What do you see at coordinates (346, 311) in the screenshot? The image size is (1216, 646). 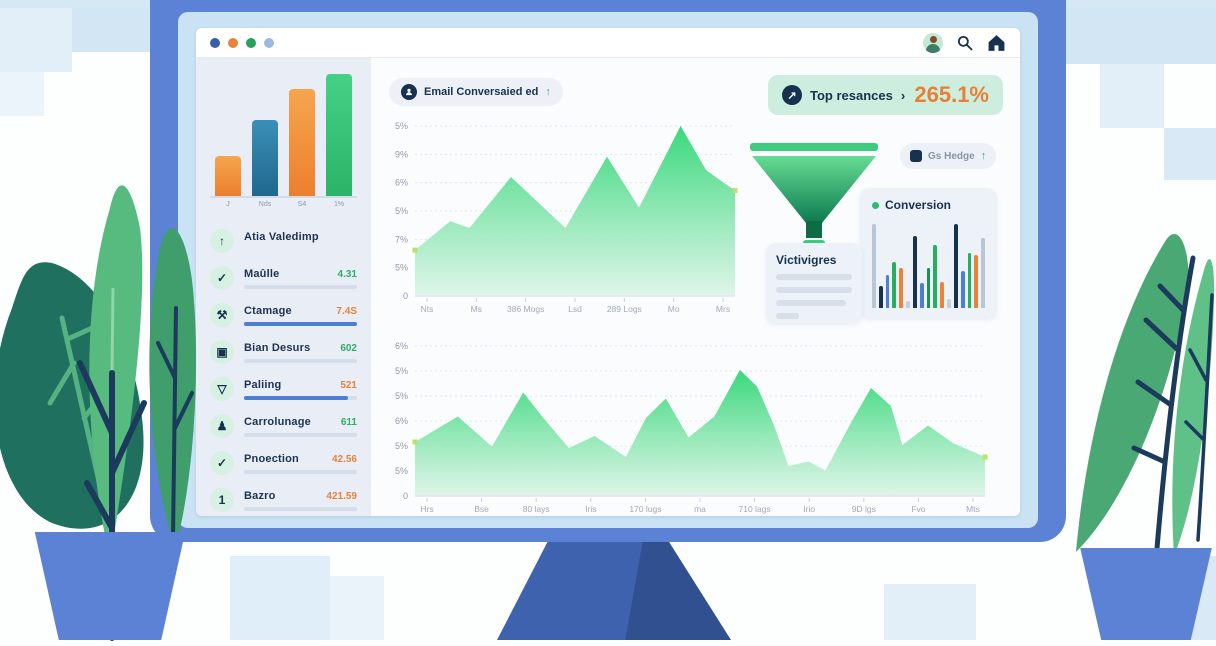 I see `sidebar-item-value: 7.4S` at bounding box center [346, 311].